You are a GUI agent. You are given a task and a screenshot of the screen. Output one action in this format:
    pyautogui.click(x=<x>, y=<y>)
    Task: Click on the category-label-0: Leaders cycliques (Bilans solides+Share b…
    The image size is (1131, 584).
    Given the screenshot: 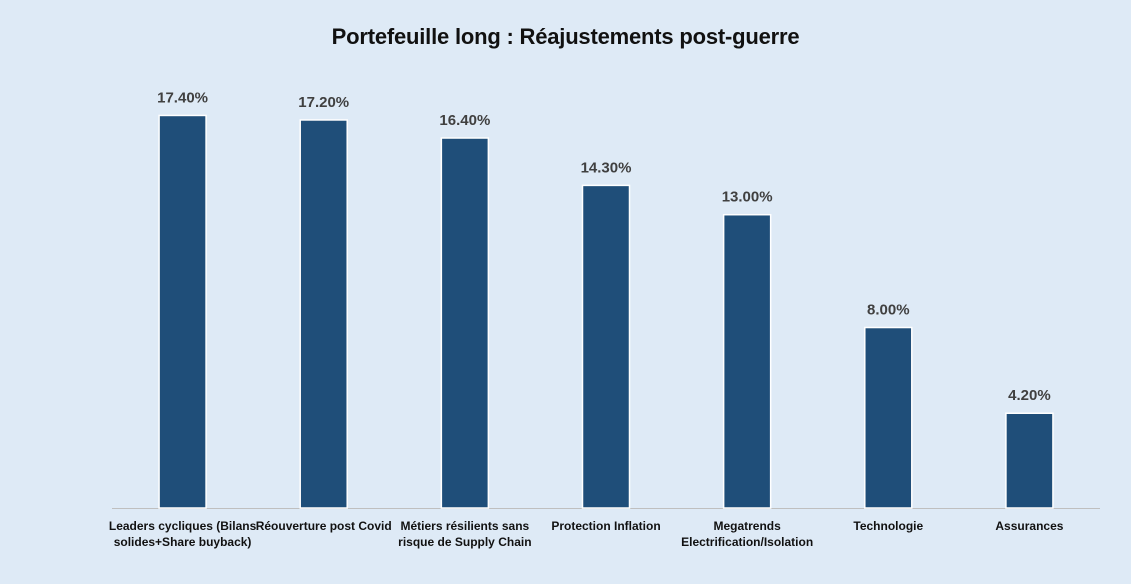 What is the action you would take?
    pyautogui.click(x=183, y=534)
    